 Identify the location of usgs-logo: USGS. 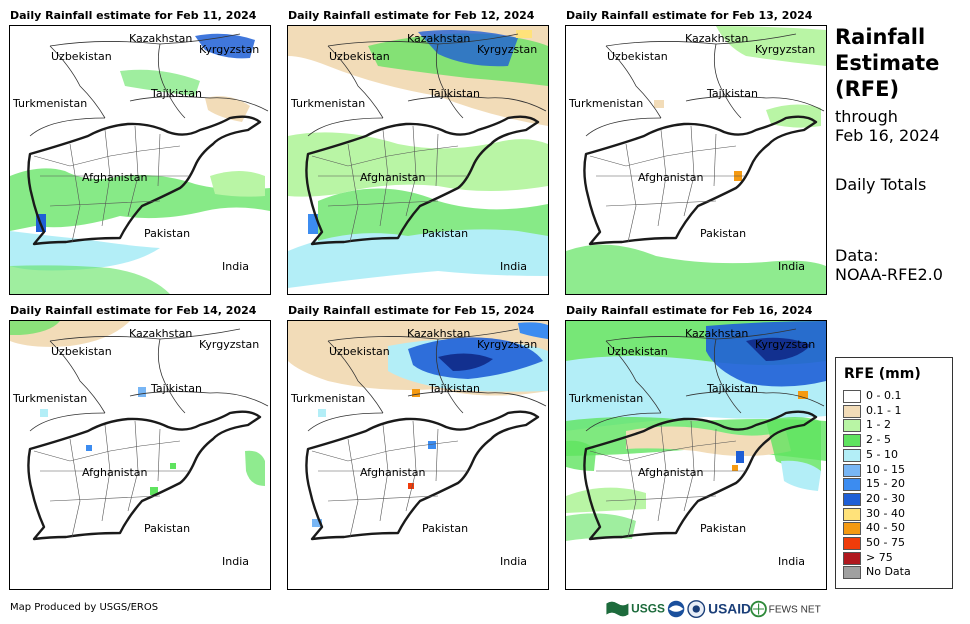
(635, 609).